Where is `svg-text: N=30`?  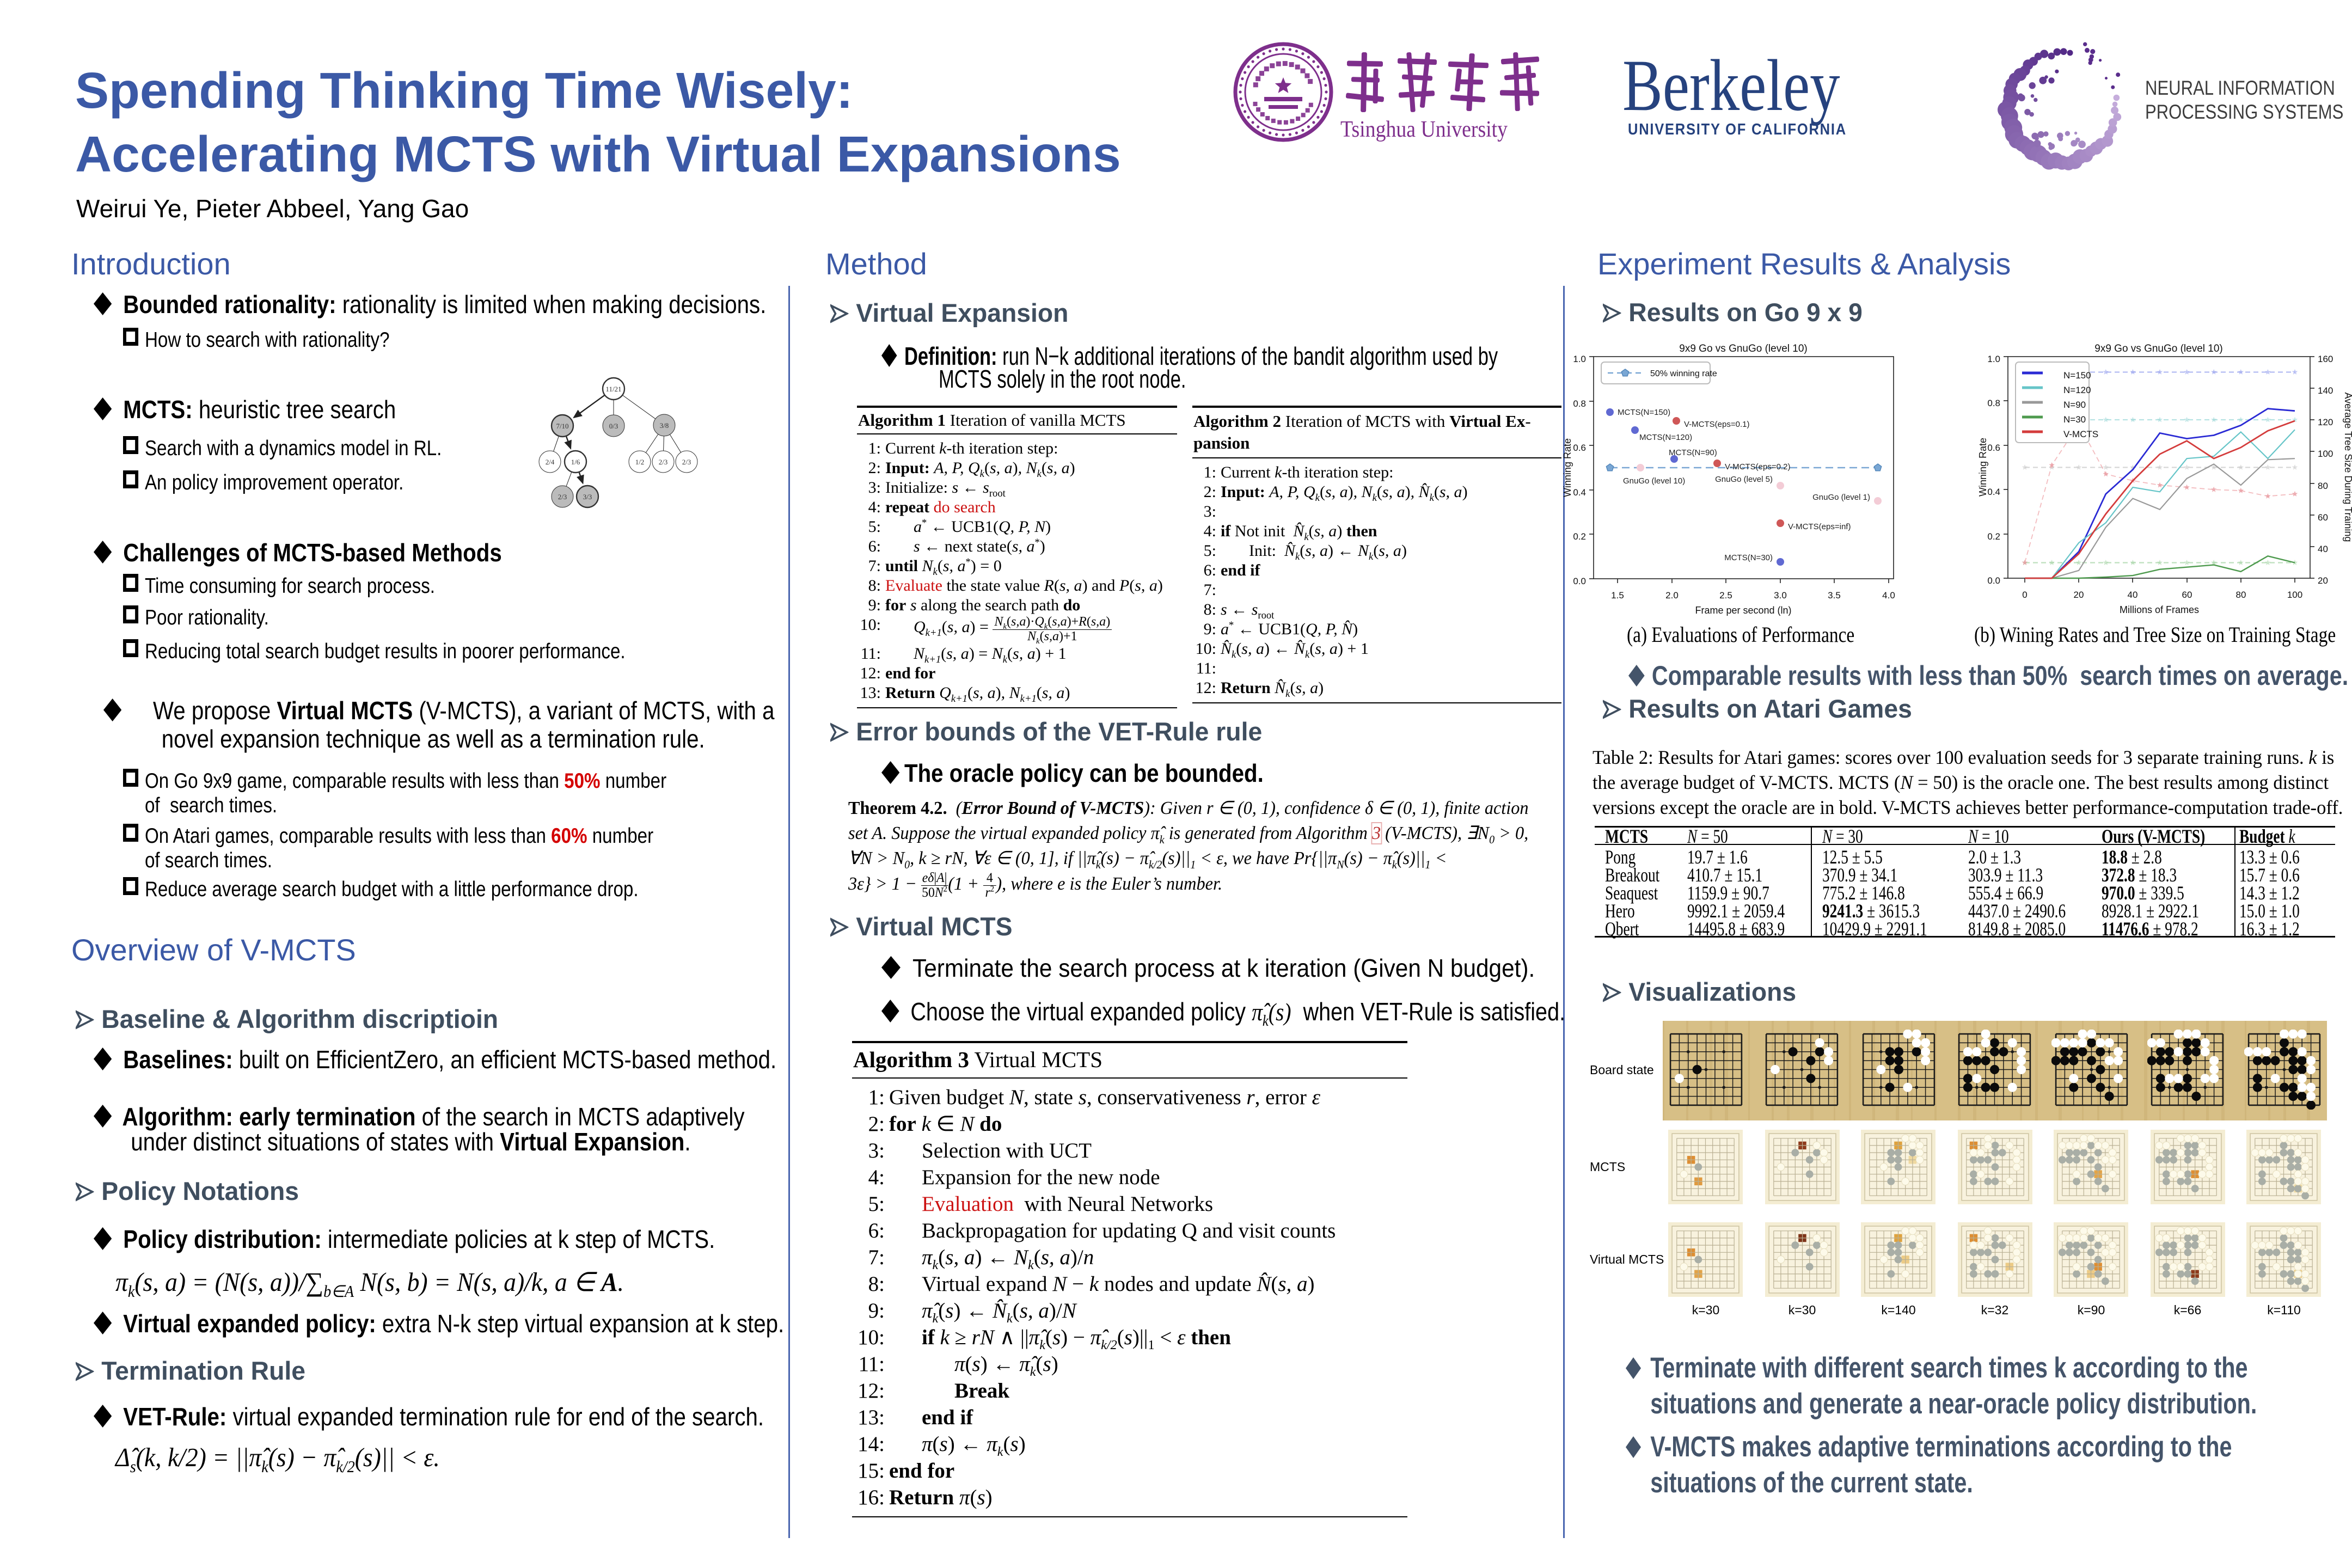 svg-text: N=30 is located at coordinates (2074, 419).